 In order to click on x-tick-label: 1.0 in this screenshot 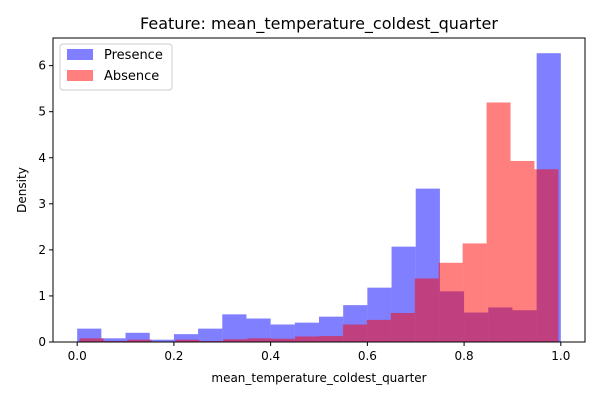, I will do `click(560, 356)`.